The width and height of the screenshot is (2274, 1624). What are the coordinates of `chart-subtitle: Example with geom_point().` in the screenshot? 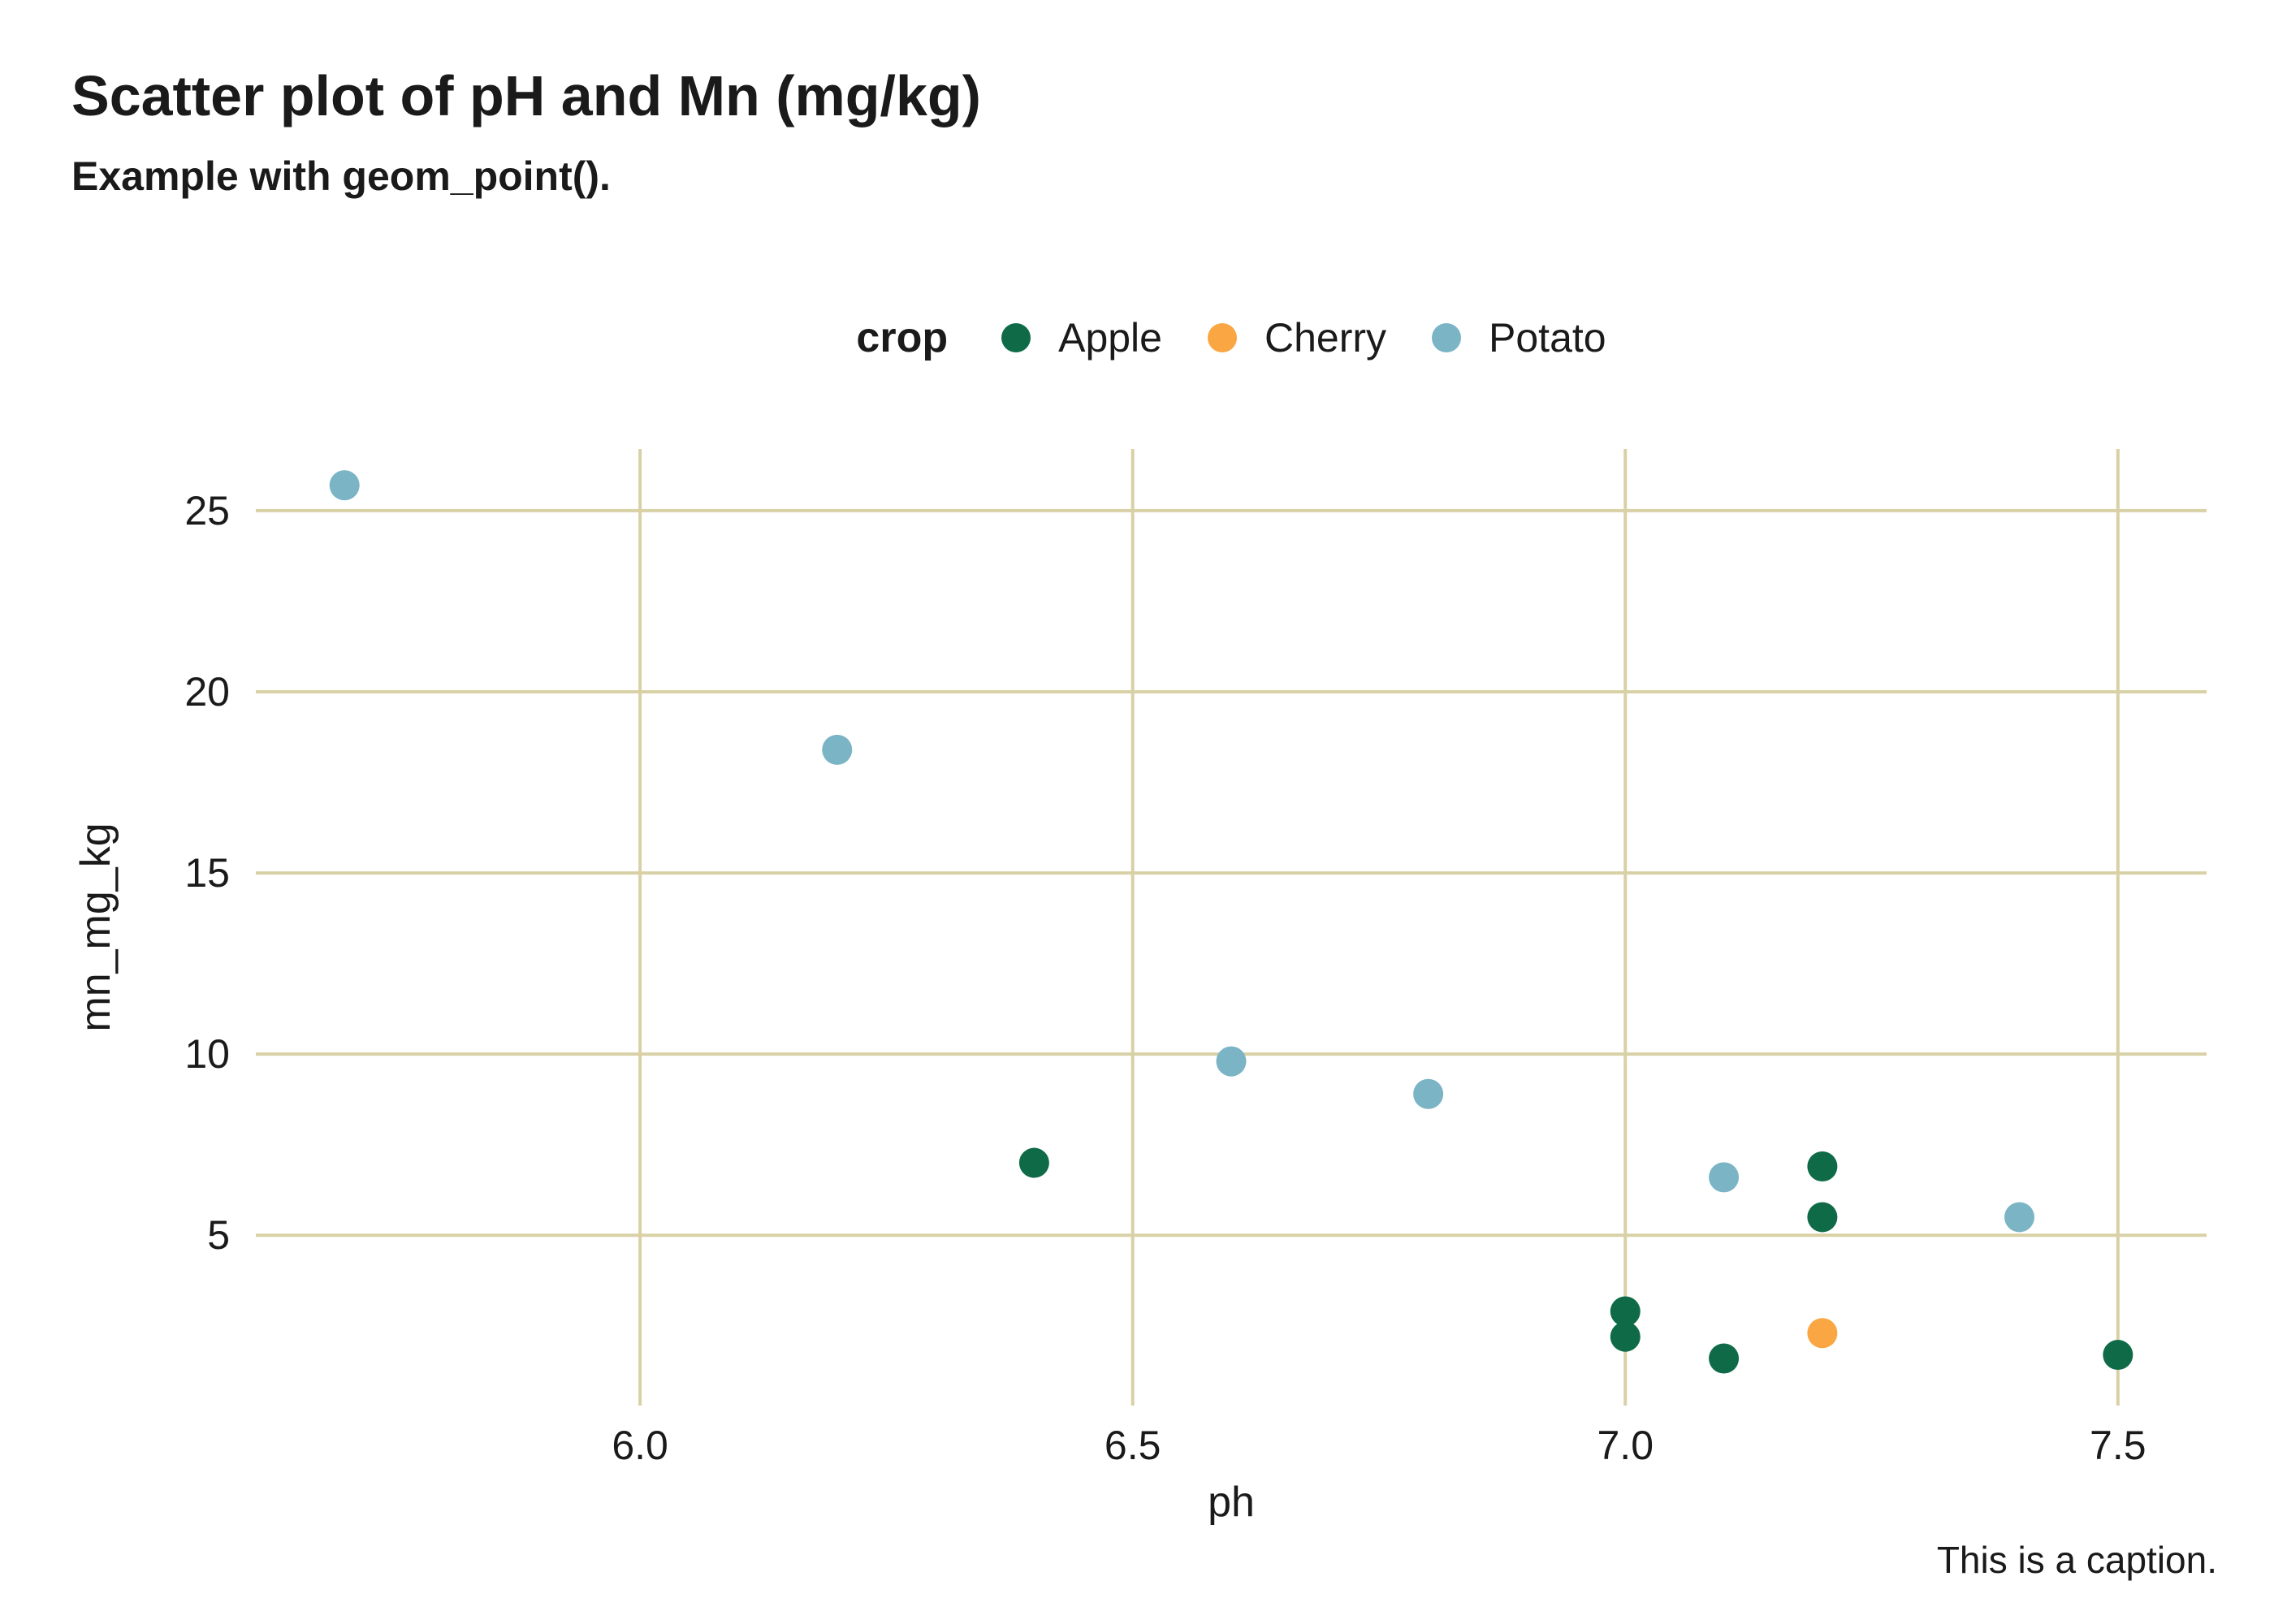 It's located at (341, 176).